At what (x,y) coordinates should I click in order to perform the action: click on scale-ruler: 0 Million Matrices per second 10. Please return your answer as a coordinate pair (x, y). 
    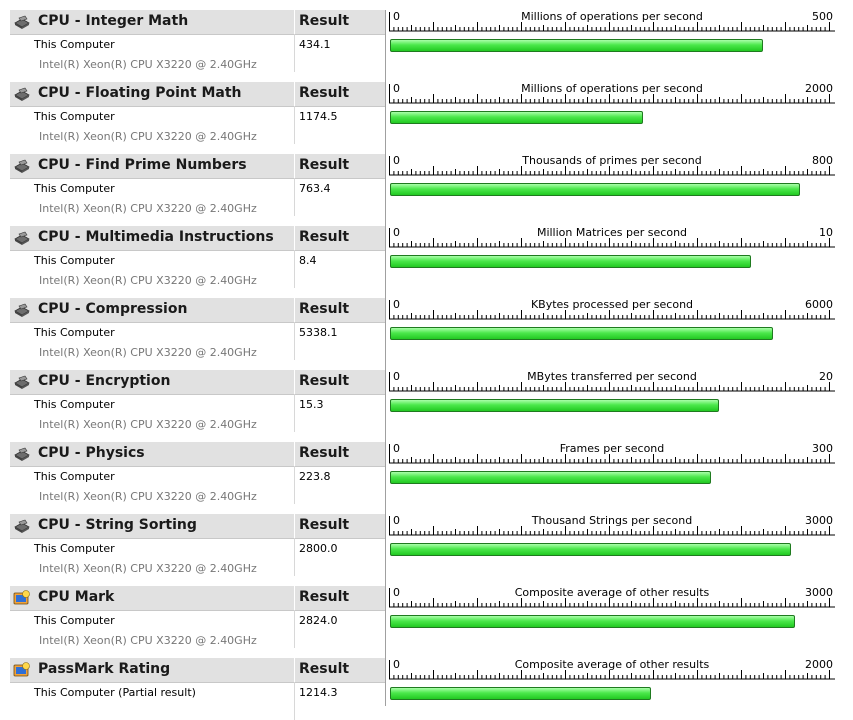
    Looking at the image, I should click on (612, 237).